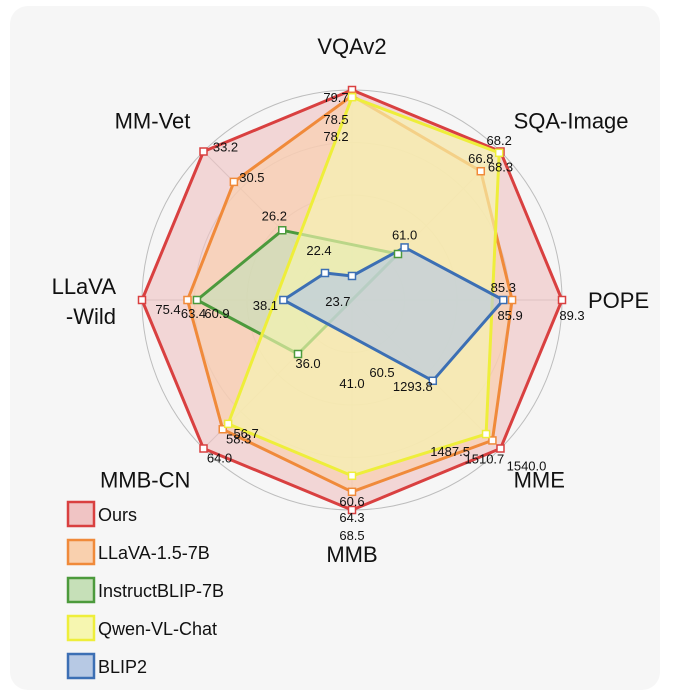  Describe the element at coordinates (153, 120) in the screenshot. I see `axis-label: MM-Vet` at that location.